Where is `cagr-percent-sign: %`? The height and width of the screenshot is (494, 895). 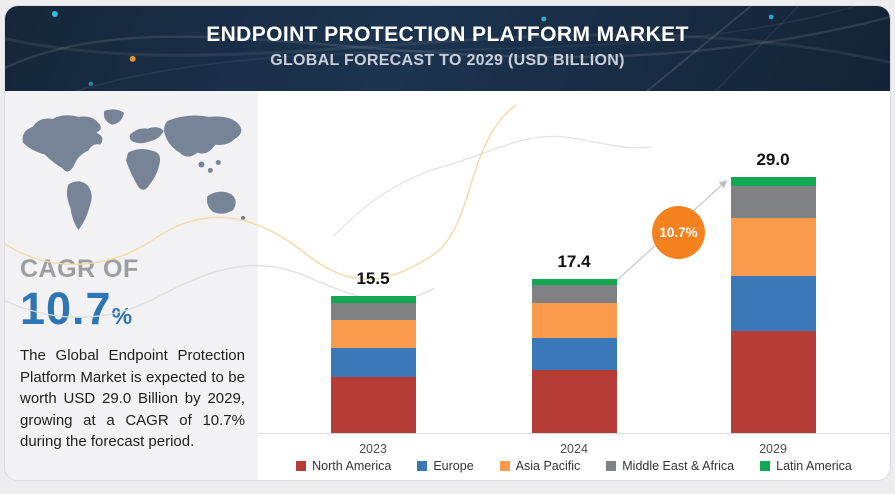 cagr-percent-sign: % is located at coordinates (122, 316).